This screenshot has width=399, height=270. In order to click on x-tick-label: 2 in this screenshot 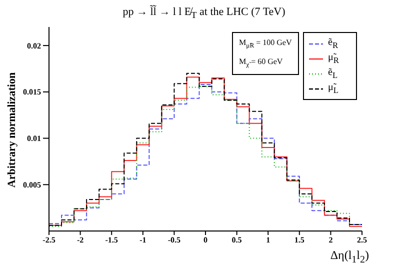, I will do `click(330, 240)`.